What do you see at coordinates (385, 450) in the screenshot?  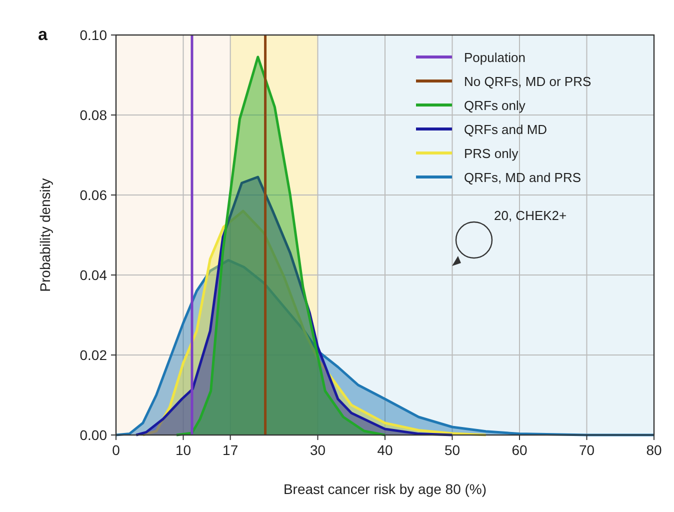 I see `x-tick-label: 40` at bounding box center [385, 450].